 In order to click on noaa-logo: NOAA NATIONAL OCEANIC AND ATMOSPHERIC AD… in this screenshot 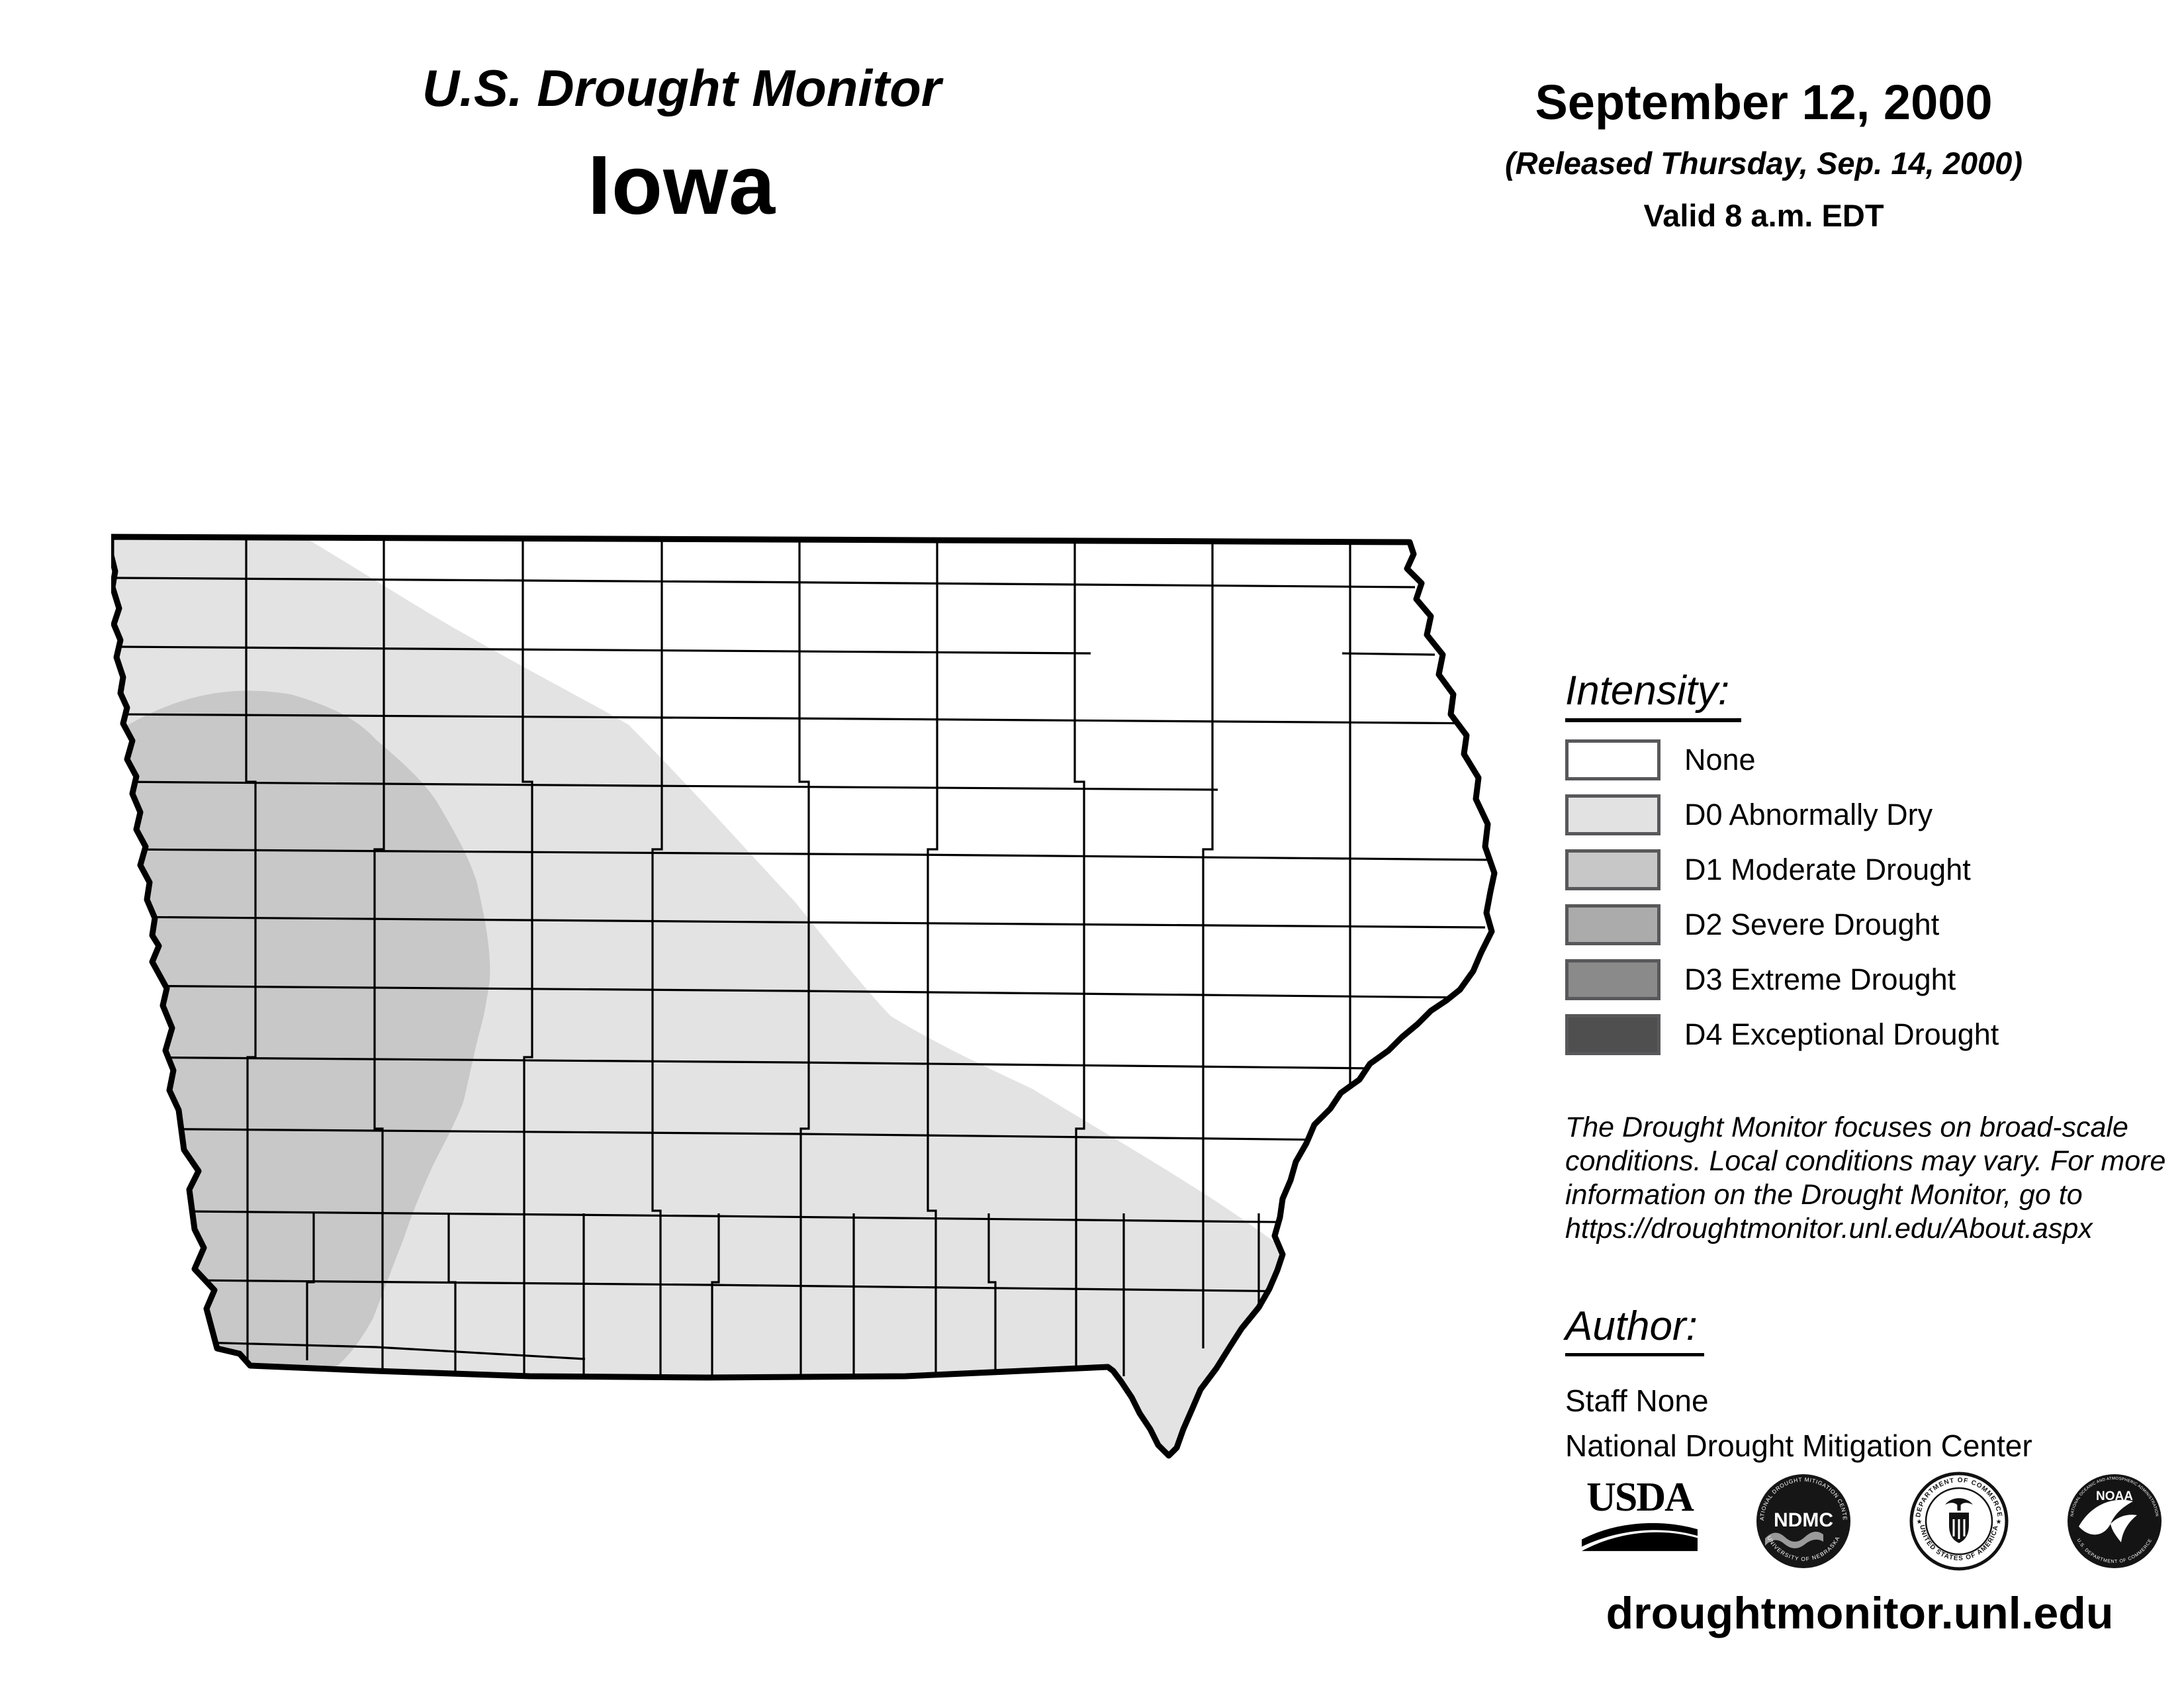, I will do `click(2114, 1521)`.